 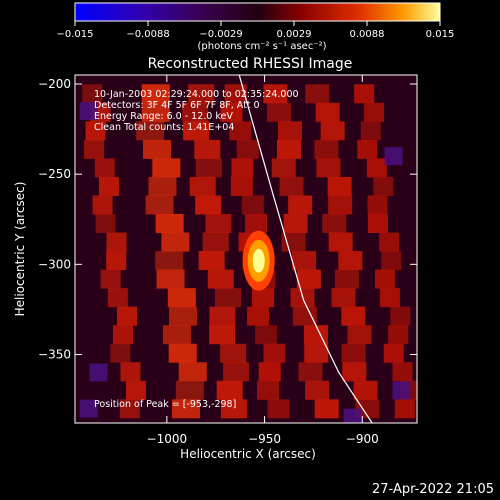 I want to click on colorbar-ticks: −0.015 −0.0088 −0.0029 0.0029 0.0088 0.015, so click(x=255, y=30).